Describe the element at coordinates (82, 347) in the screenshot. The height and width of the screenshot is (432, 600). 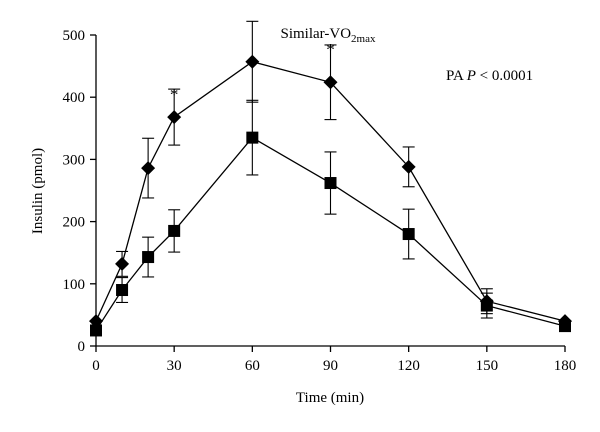
I see `y-tick-label: 0` at that location.